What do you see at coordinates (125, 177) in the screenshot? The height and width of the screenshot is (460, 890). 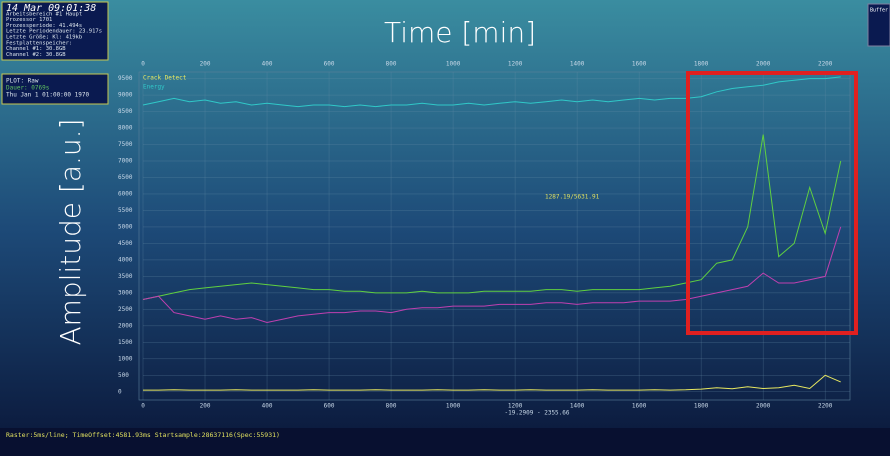 I see `y-tick-label: 6500` at bounding box center [125, 177].